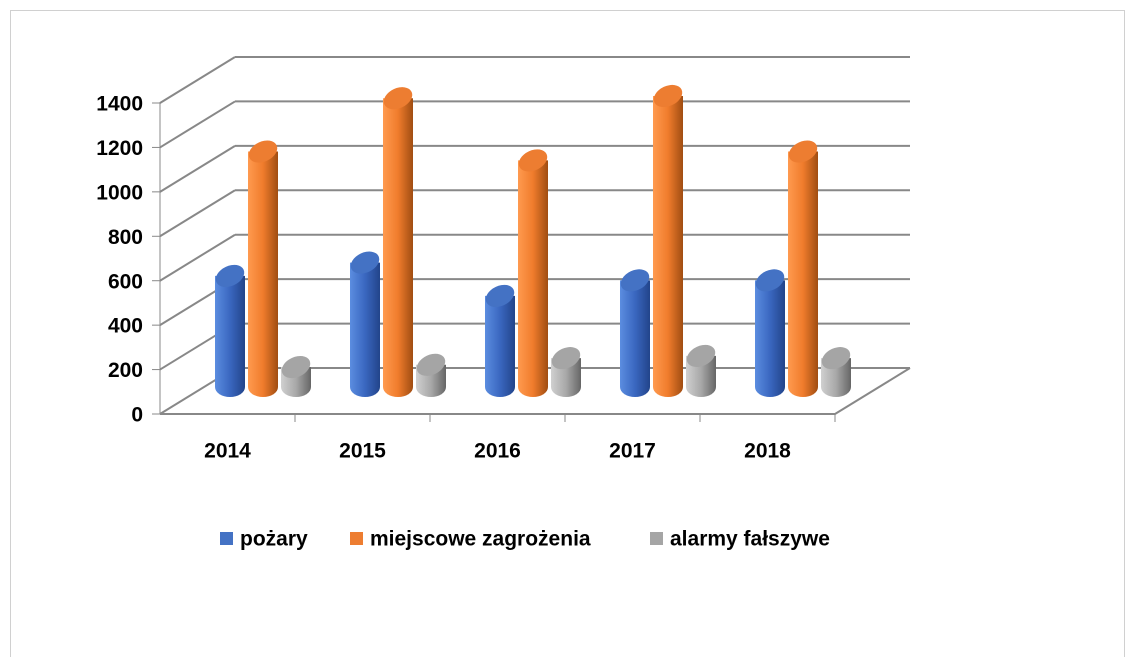 This screenshot has width=1125, height=662. I want to click on y-tick-label: 1200, so click(119, 148).